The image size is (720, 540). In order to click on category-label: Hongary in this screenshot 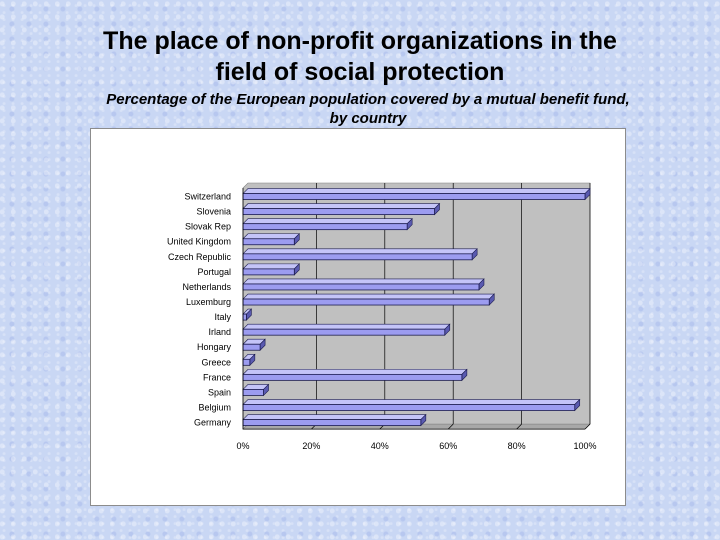, I will do `click(214, 347)`.